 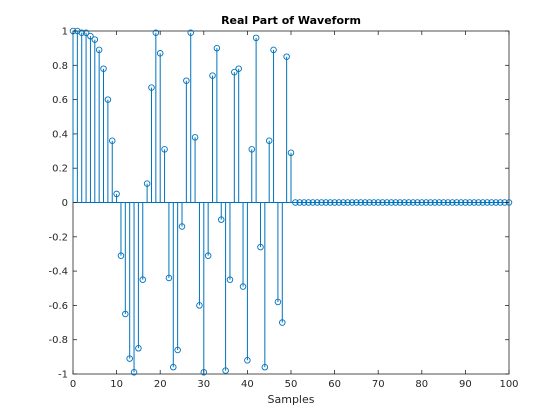 What do you see at coordinates (58, 340) in the screenshot?
I see `y-tick-label: -0.8` at bounding box center [58, 340].